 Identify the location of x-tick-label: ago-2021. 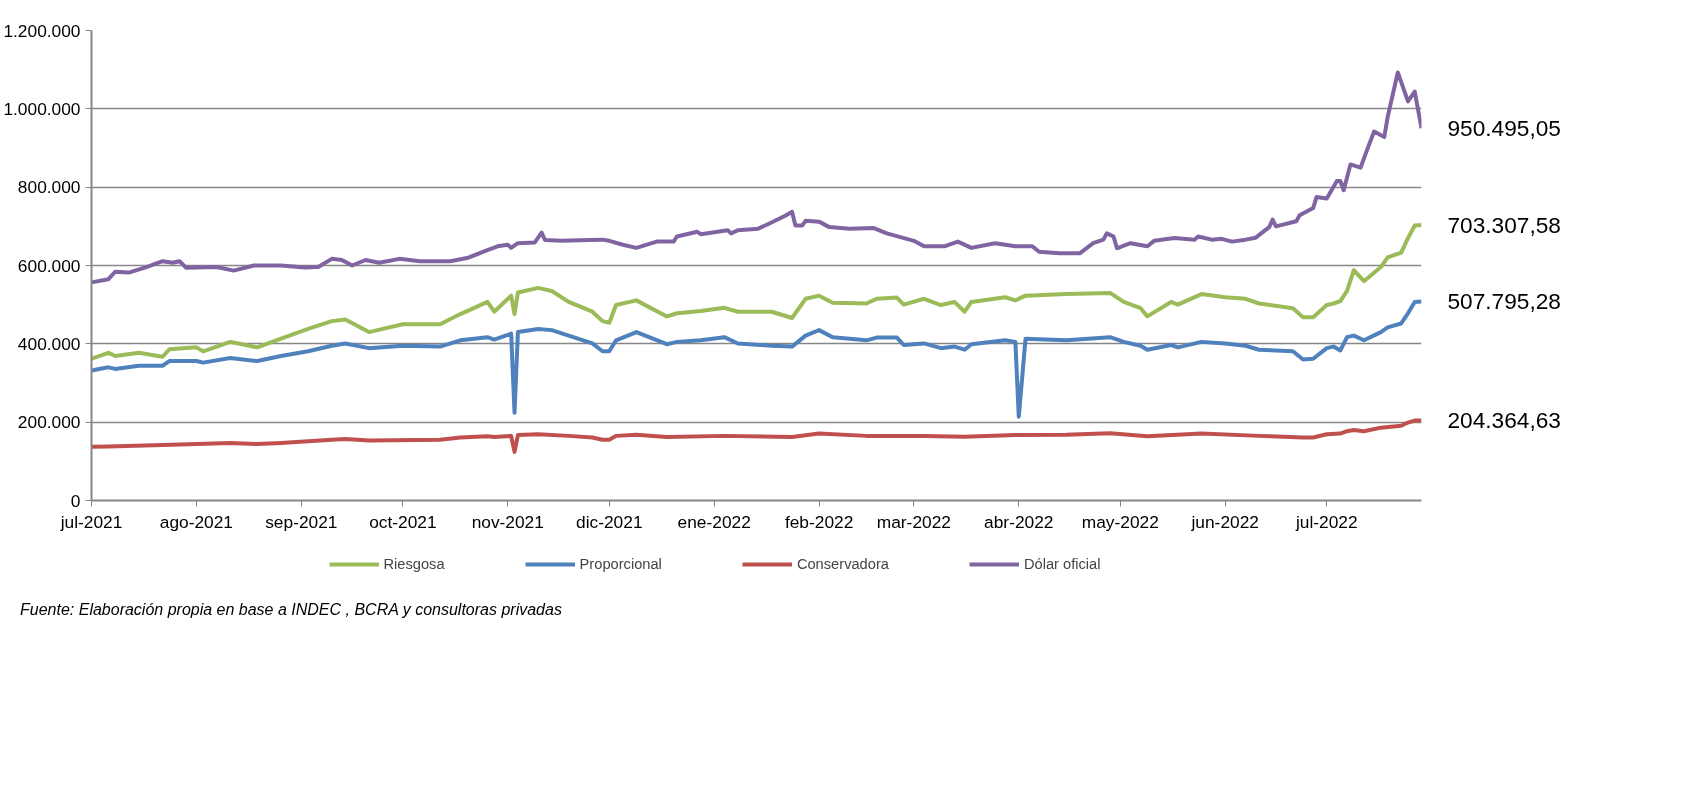
(196, 521).